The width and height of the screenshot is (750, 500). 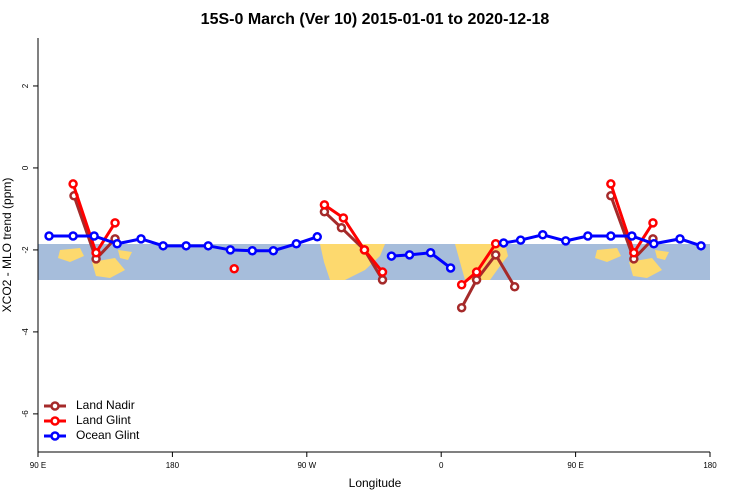 What do you see at coordinates (25, 85) in the screenshot?
I see `y-tick-label: 2` at bounding box center [25, 85].